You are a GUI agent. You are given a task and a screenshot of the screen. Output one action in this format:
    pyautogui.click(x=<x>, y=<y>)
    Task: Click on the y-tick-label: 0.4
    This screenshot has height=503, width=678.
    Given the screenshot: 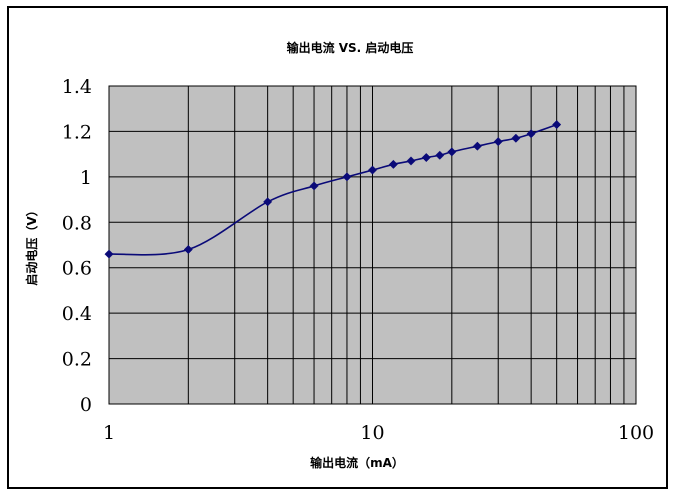 What is the action you would take?
    pyautogui.click(x=77, y=314)
    